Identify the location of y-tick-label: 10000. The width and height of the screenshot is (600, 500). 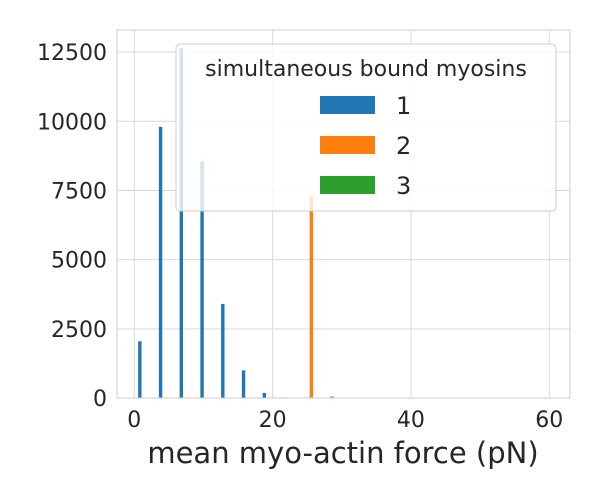
(72, 122).